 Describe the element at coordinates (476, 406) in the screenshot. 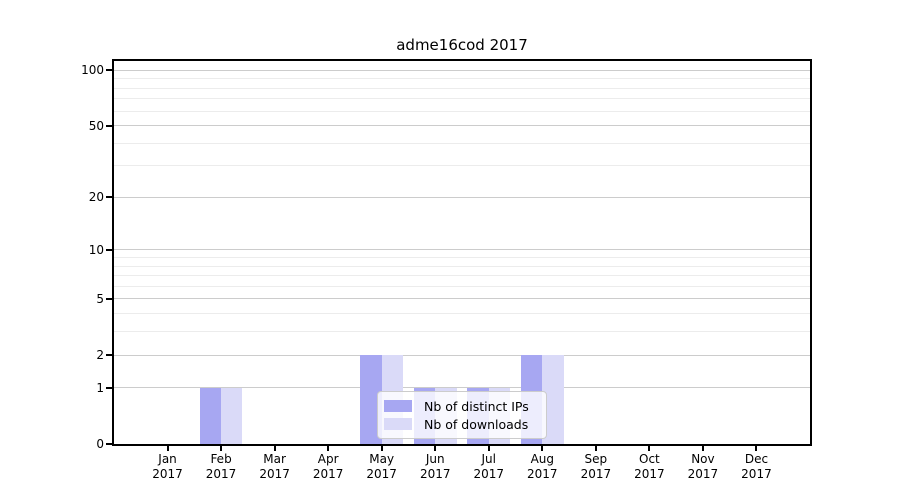

I see `legend-label: Nb of distinct IPs` at that location.